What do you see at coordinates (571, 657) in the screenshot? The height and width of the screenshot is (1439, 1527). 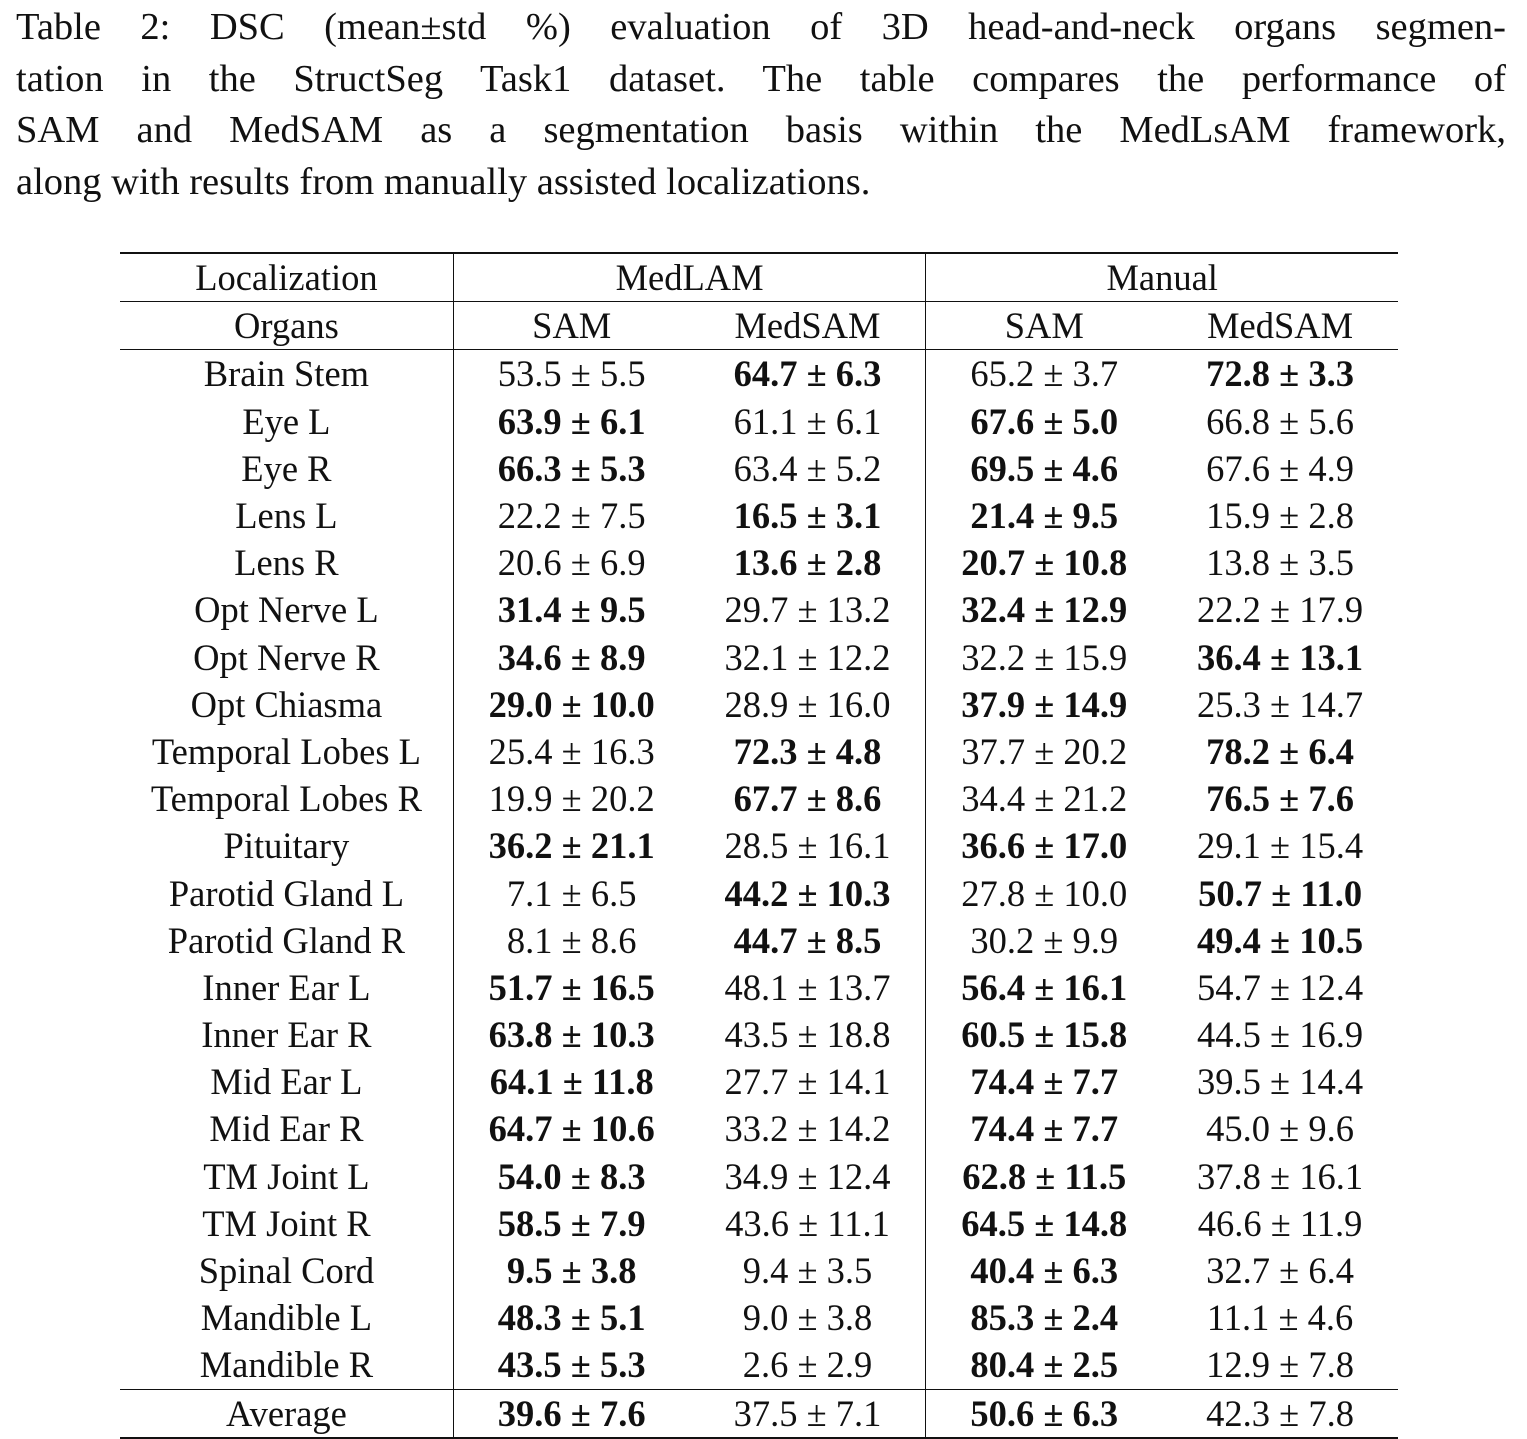 I see `dsc-value: 34.6 ± 8.9` at bounding box center [571, 657].